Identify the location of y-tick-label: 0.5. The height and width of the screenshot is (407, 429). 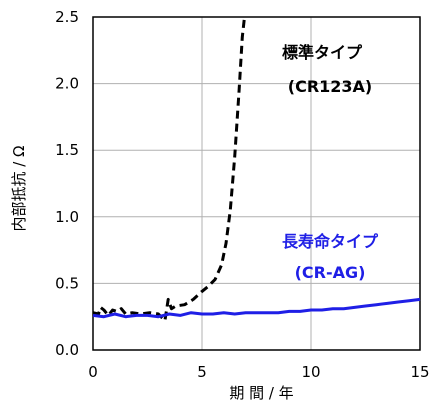
(67, 283).